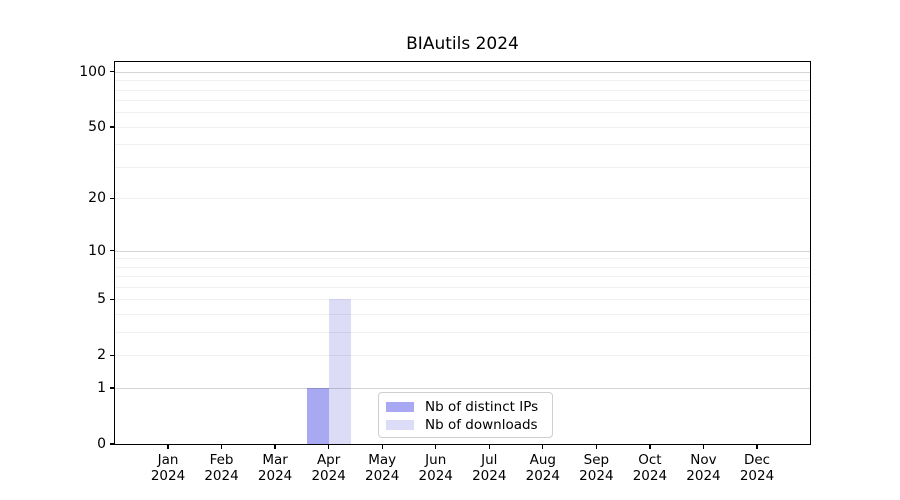 The width and height of the screenshot is (900, 500). What do you see at coordinates (97, 250) in the screenshot?
I see `y-tick-label-10: 10` at bounding box center [97, 250].